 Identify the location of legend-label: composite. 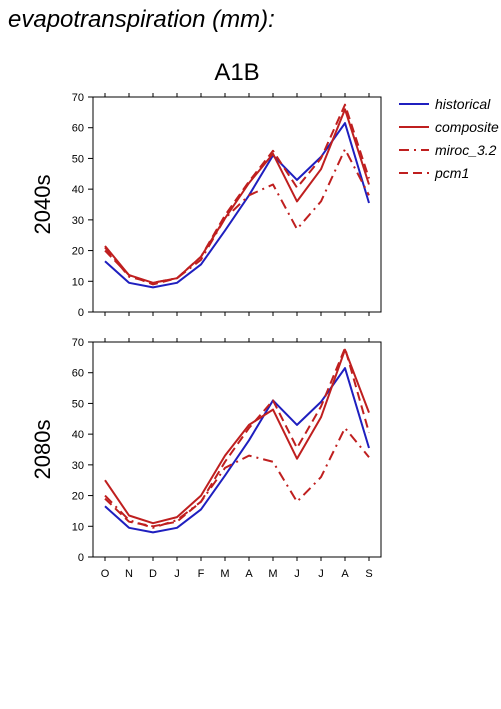
(467, 127).